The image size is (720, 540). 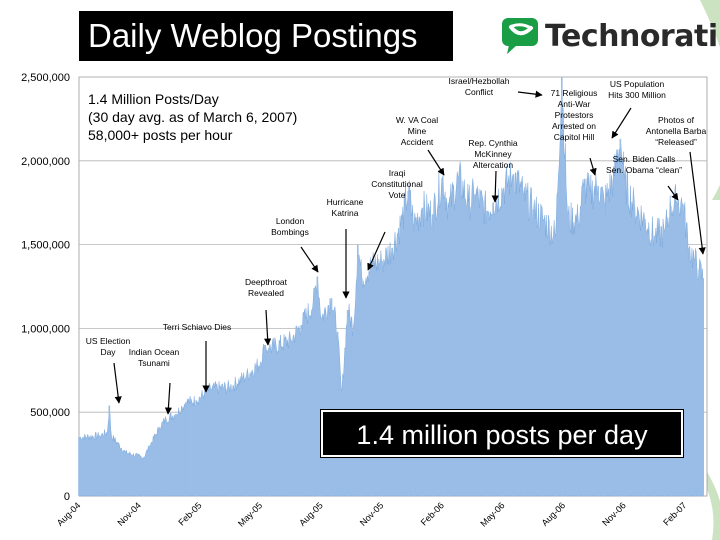 What do you see at coordinates (674, 513) in the screenshot?
I see `x-tick-label: Feb-07` at bounding box center [674, 513].